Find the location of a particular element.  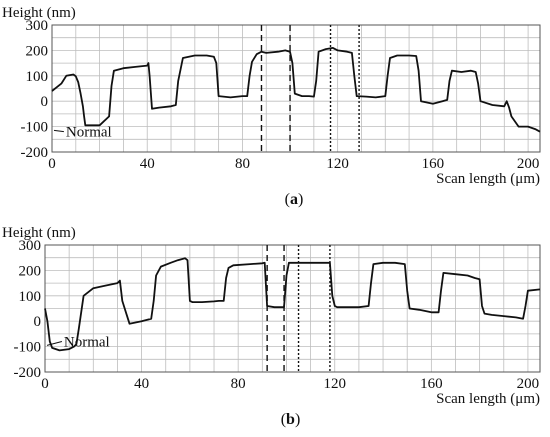

panel-letter: a is located at coordinates (294, 199).